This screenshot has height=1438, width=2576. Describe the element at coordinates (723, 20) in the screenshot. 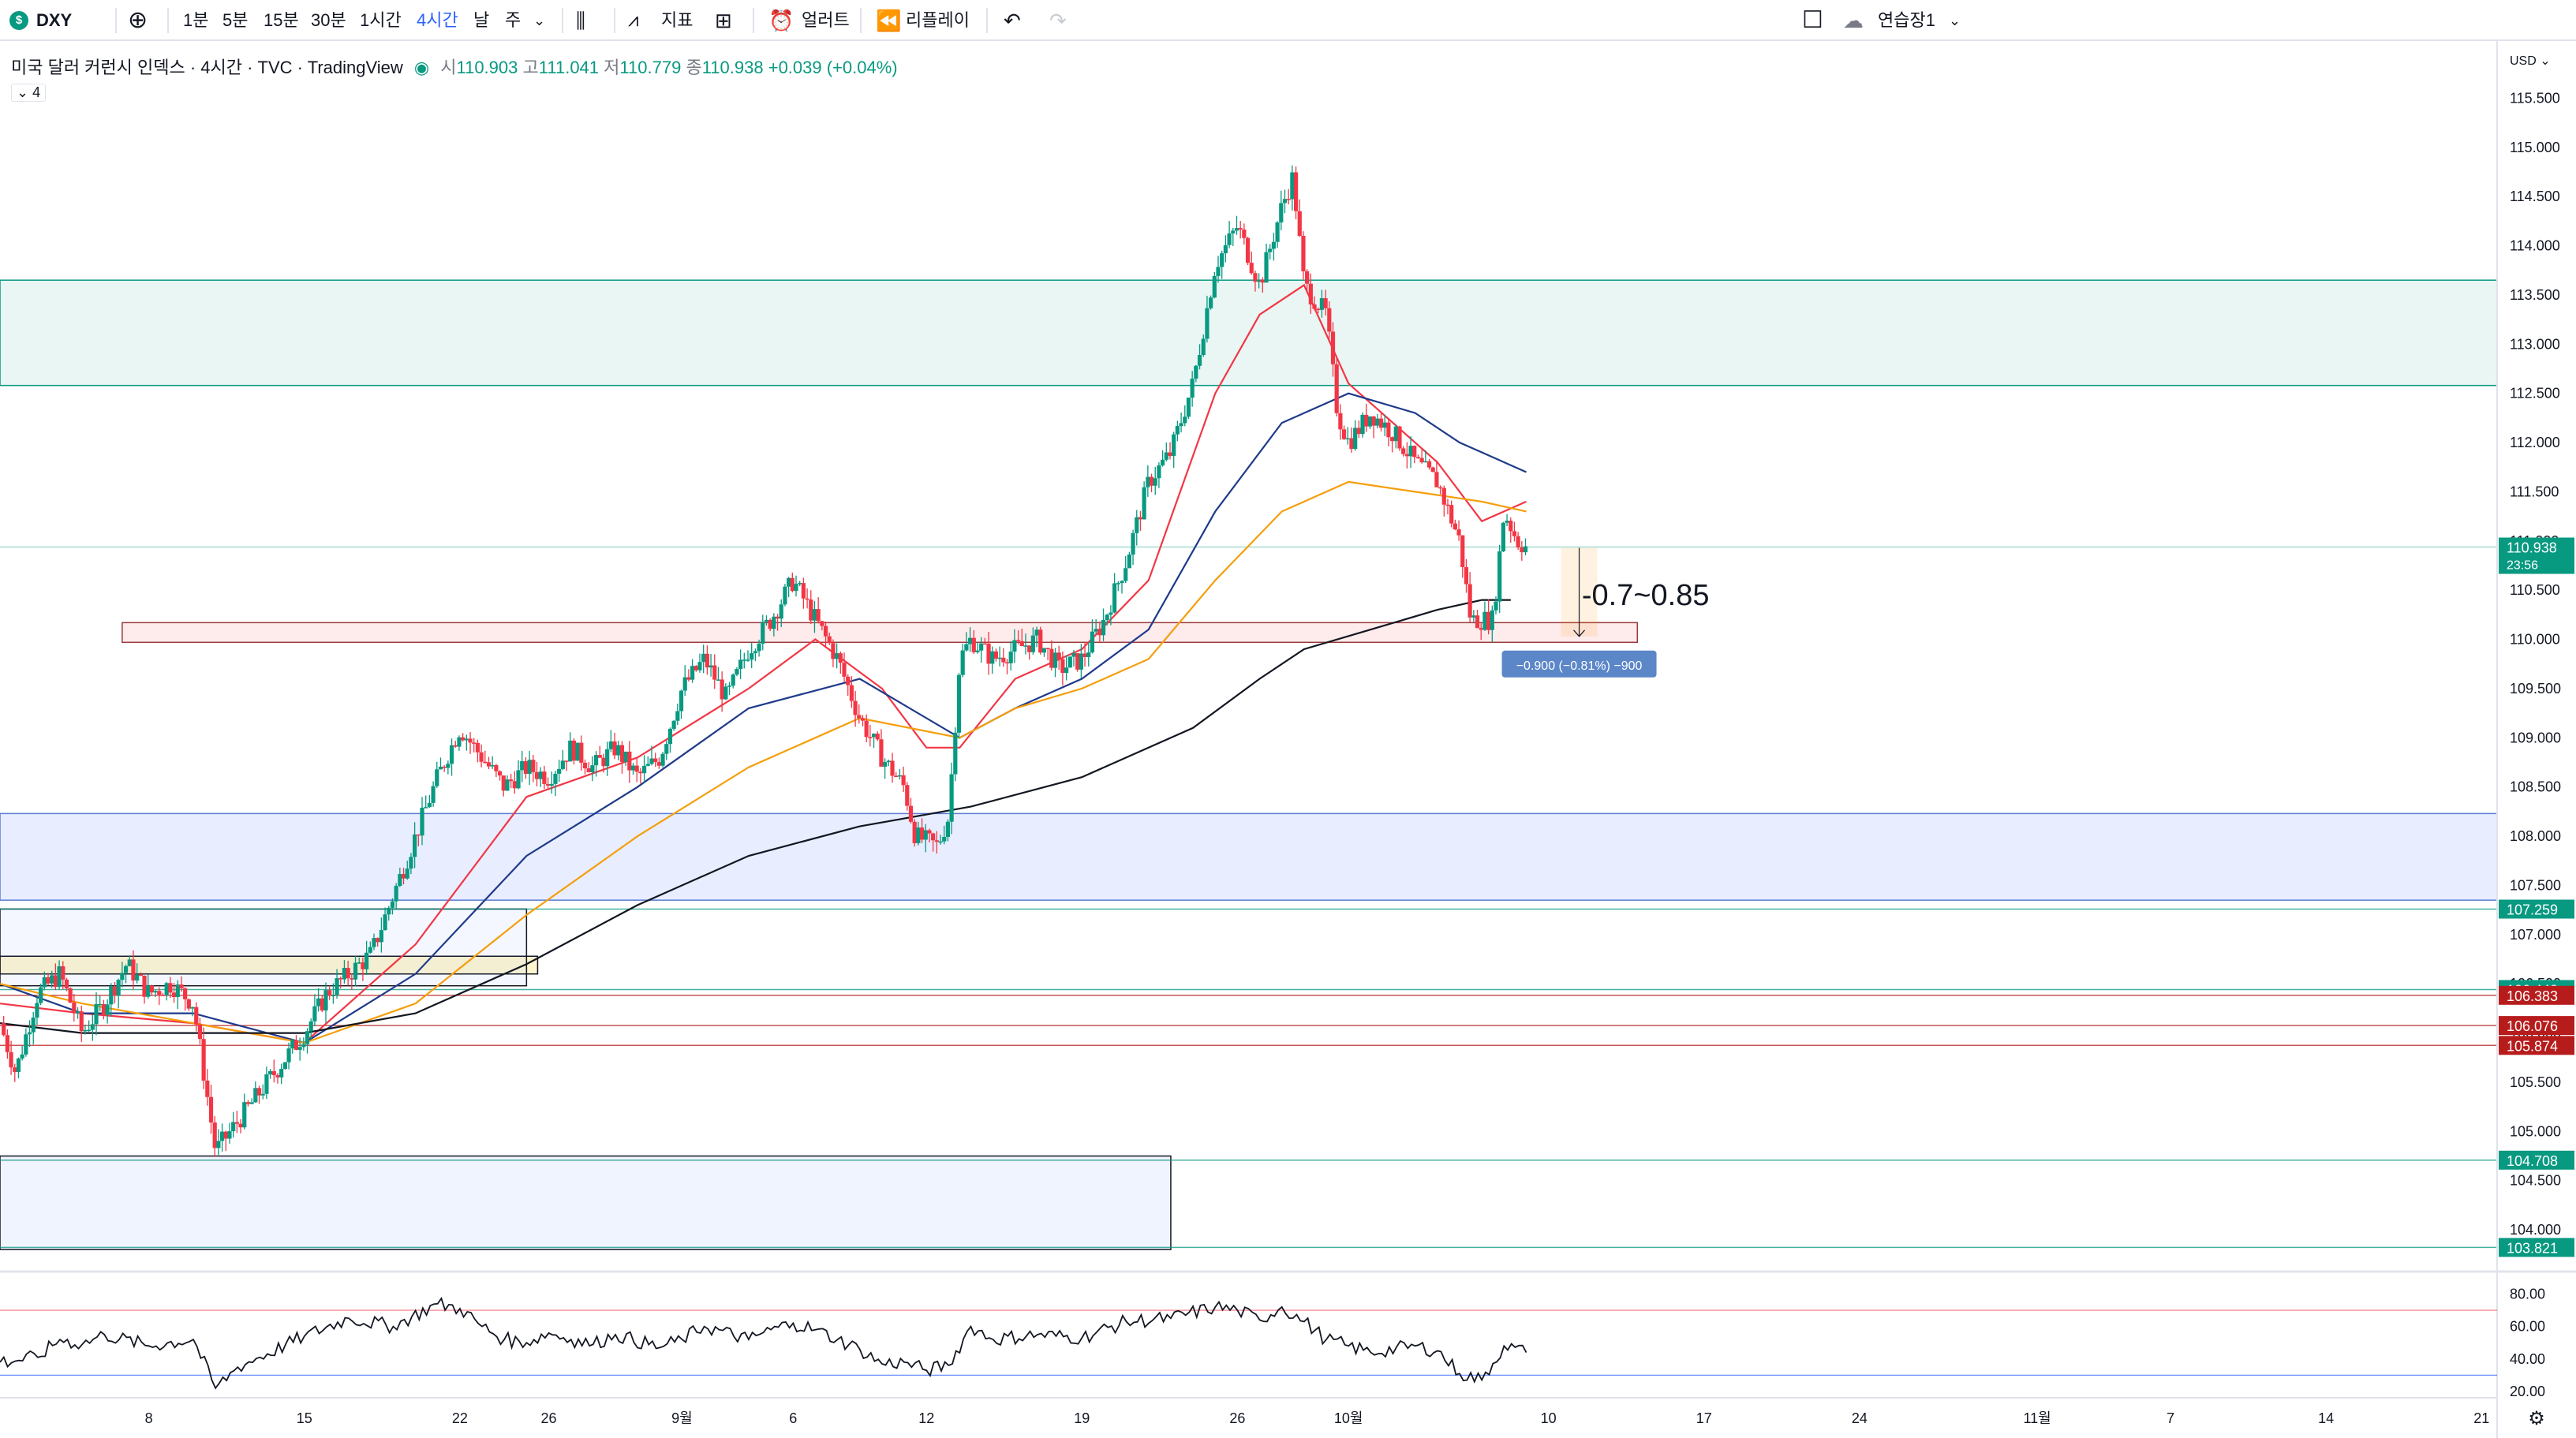

I see `layout-grid-icon: ⊞` at that location.